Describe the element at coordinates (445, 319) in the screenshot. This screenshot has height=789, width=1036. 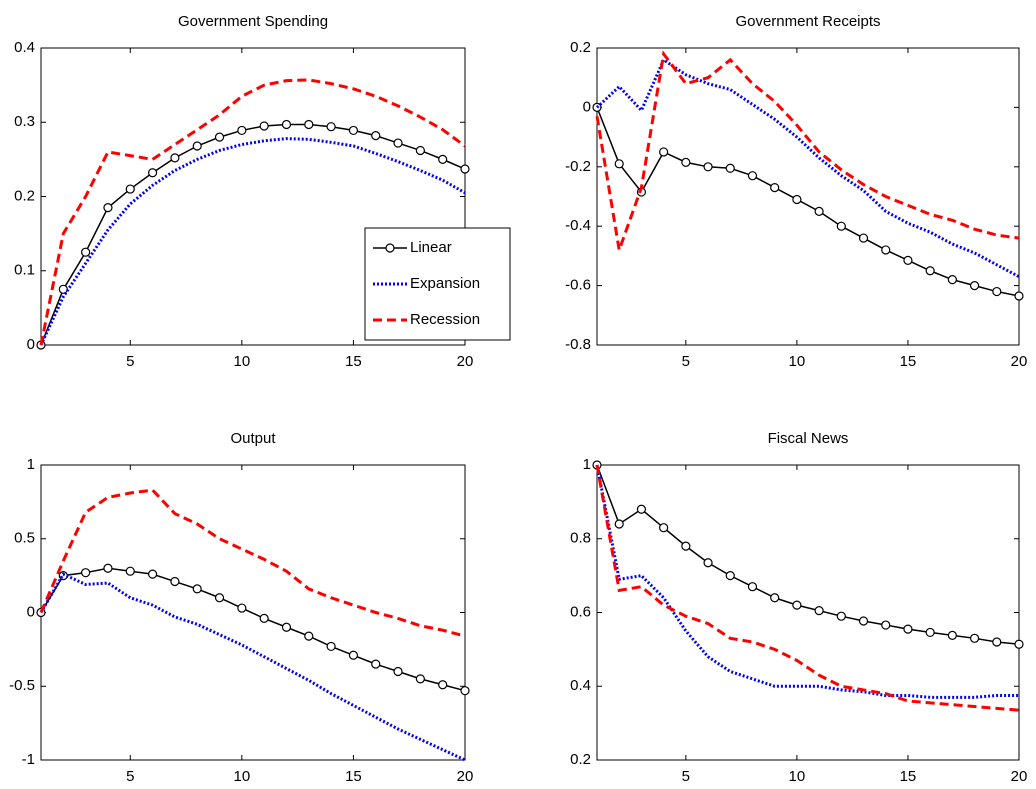
I see `legend-label: Recession` at that location.